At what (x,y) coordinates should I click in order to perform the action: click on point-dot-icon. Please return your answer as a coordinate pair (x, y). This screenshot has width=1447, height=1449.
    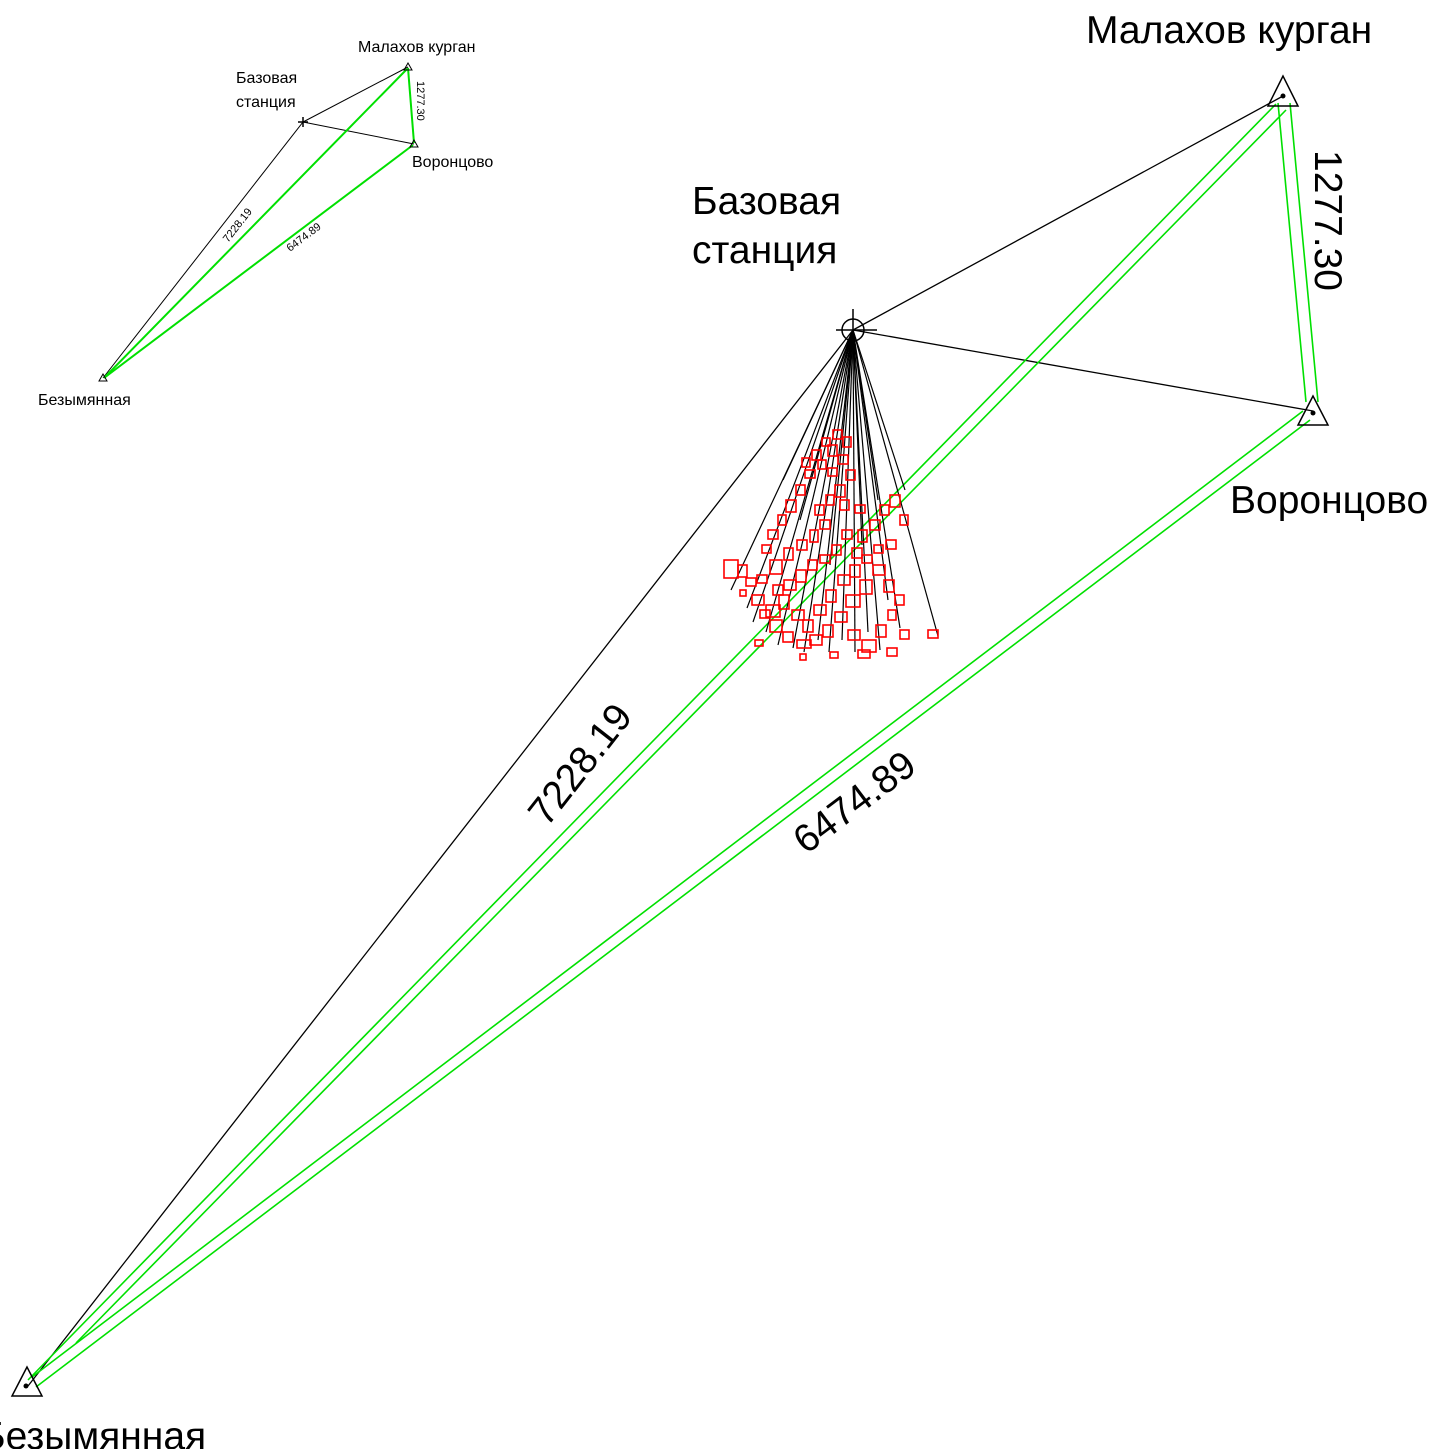
    Looking at the image, I should click on (26, 1386).